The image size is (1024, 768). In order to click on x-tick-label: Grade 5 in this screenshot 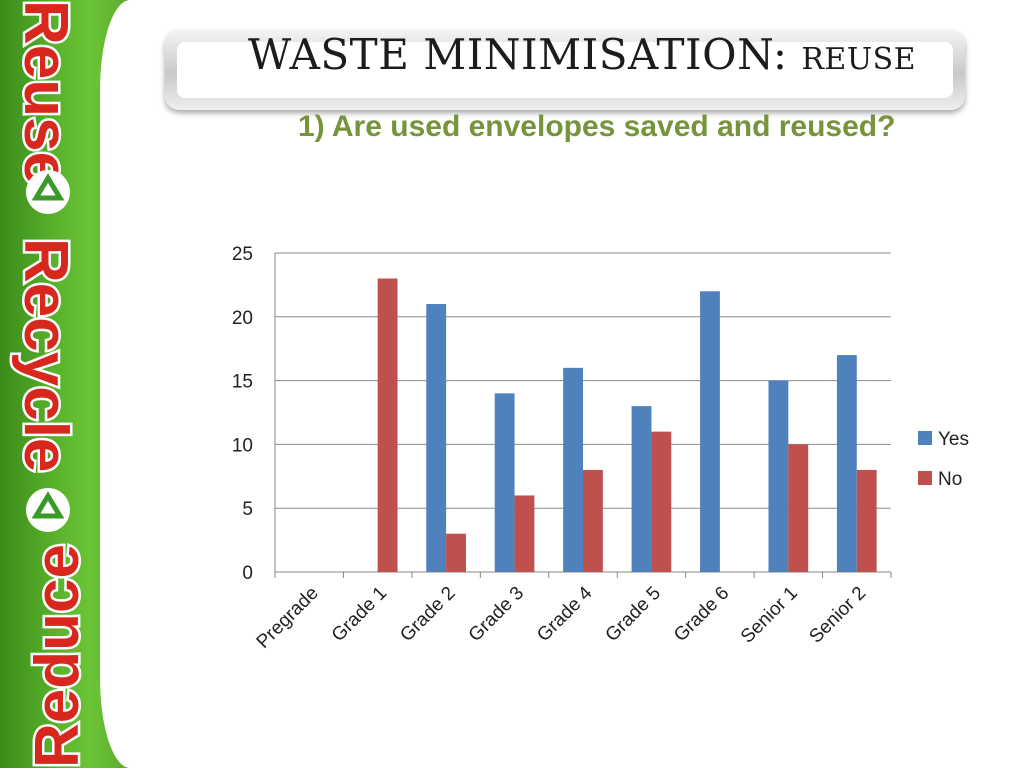, I will do `click(633, 614)`.